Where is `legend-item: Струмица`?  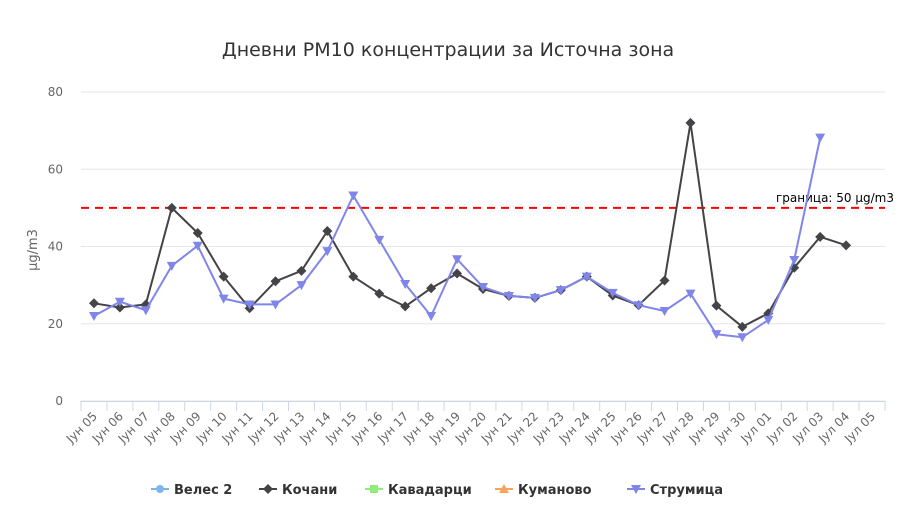 legend-item: Струмица is located at coordinates (675, 490).